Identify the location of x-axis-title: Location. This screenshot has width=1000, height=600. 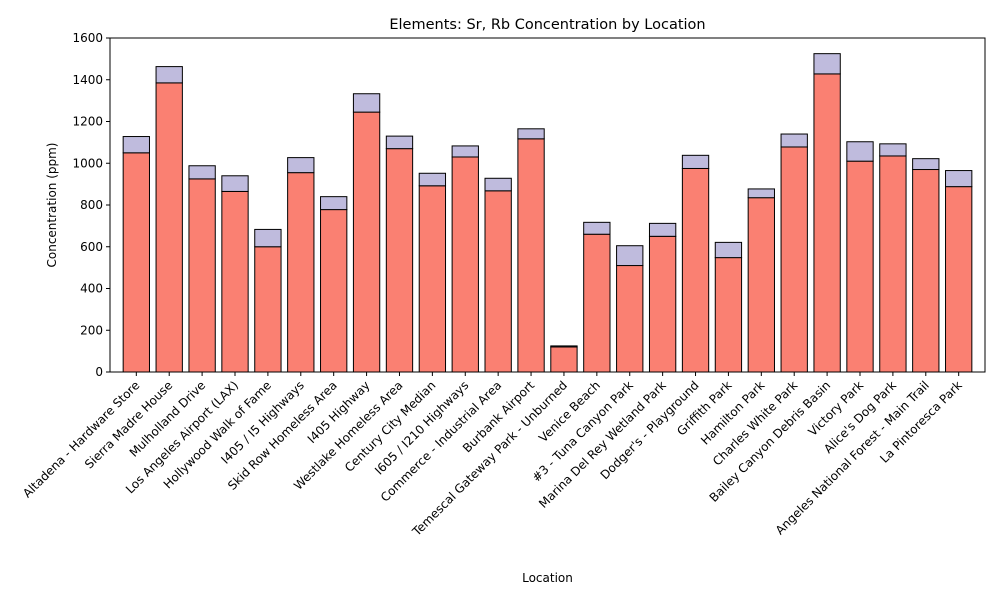
(547, 578).